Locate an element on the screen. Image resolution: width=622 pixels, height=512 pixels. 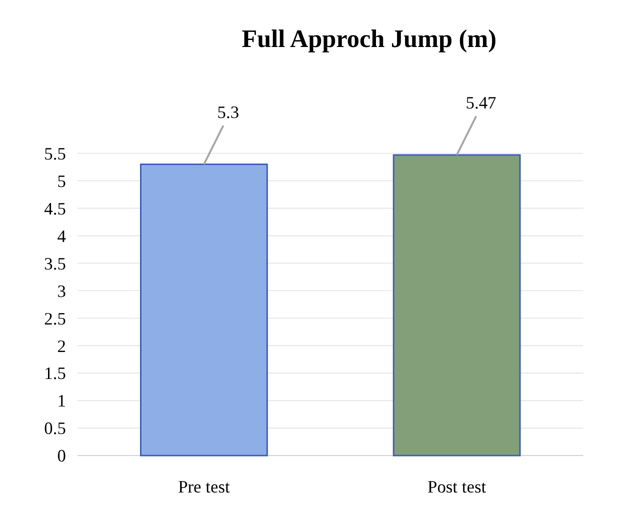
y-tick-label: 1.5 is located at coordinates (55, 373).